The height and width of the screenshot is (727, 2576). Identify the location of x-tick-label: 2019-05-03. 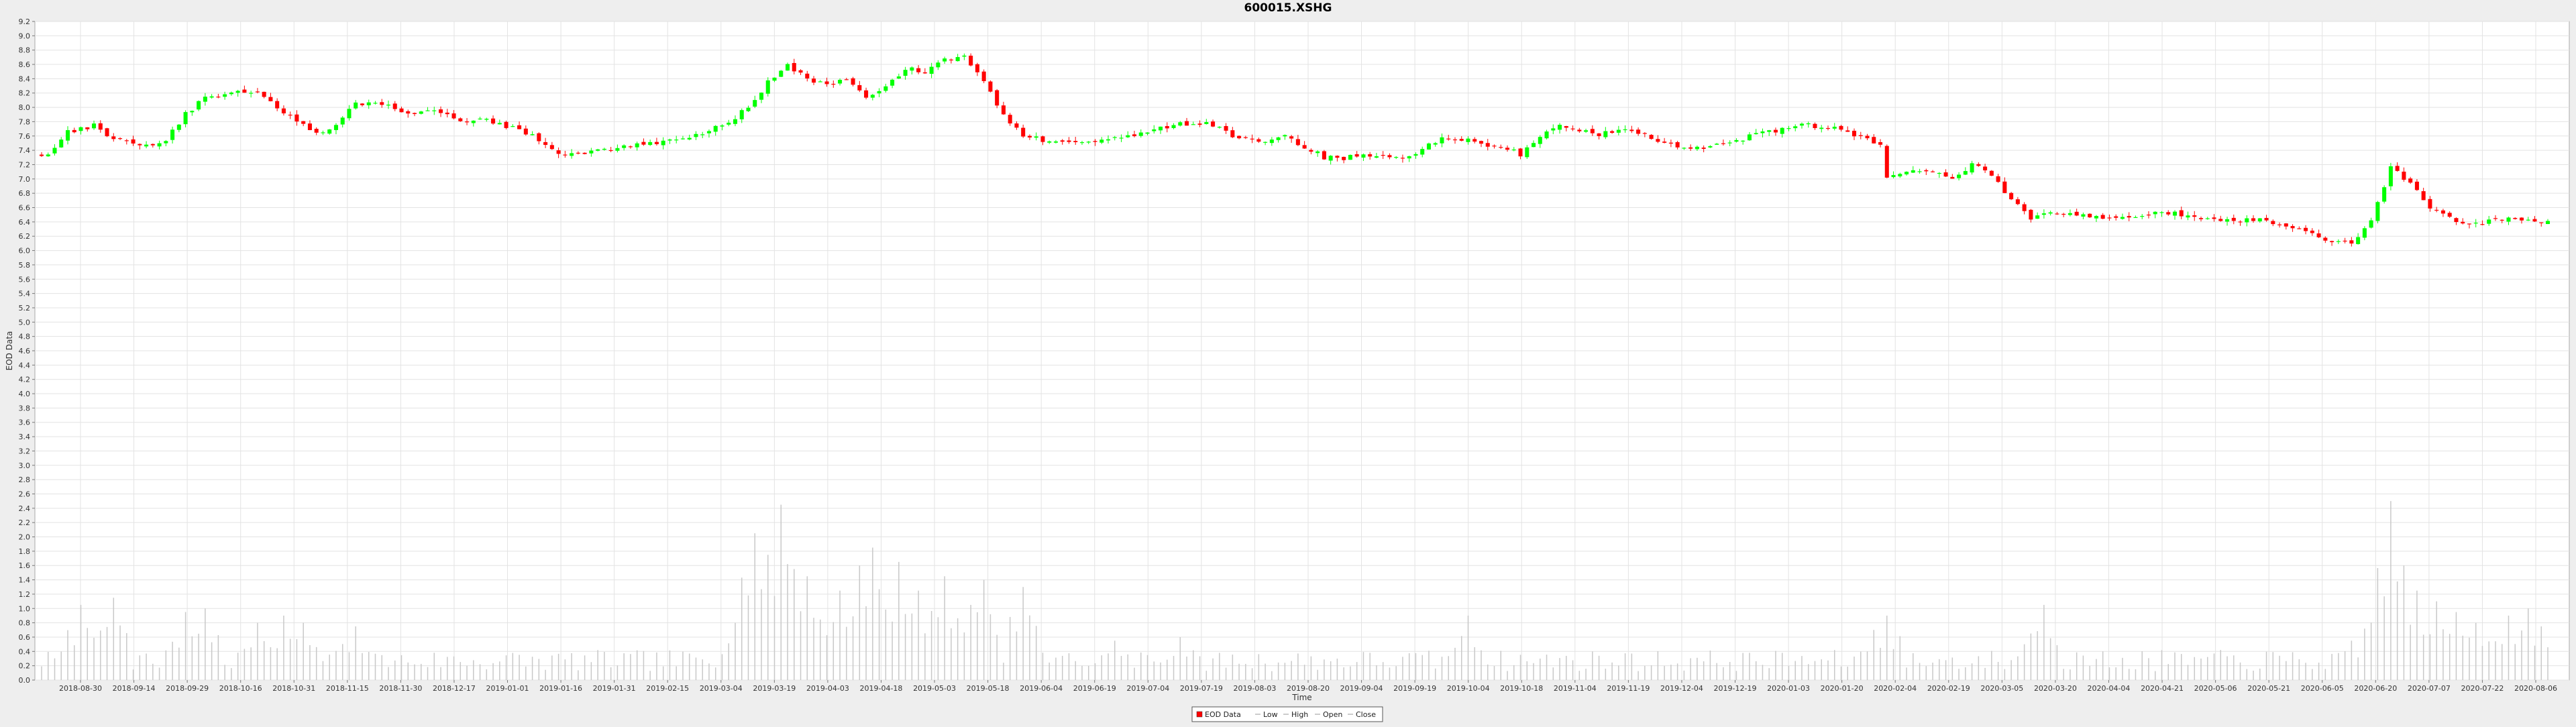
(934, 688).